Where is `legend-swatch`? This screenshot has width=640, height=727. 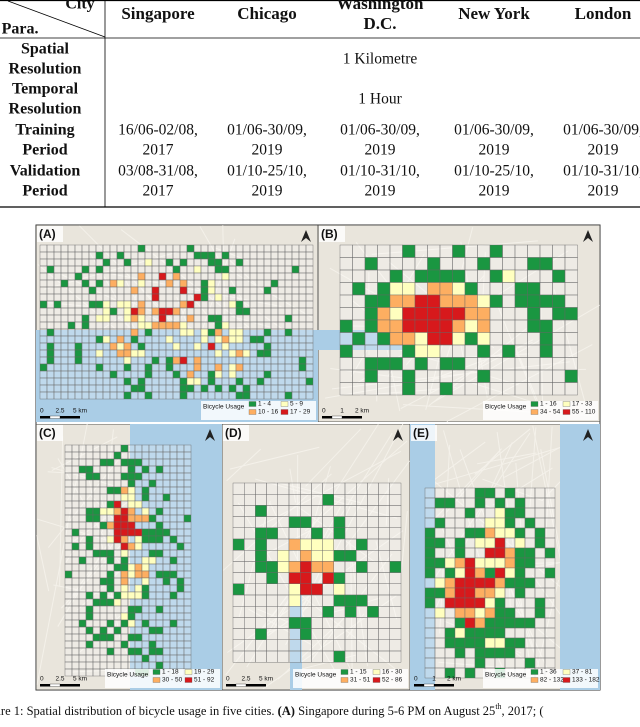 legend-swatch is located at coordinates (344, 680).